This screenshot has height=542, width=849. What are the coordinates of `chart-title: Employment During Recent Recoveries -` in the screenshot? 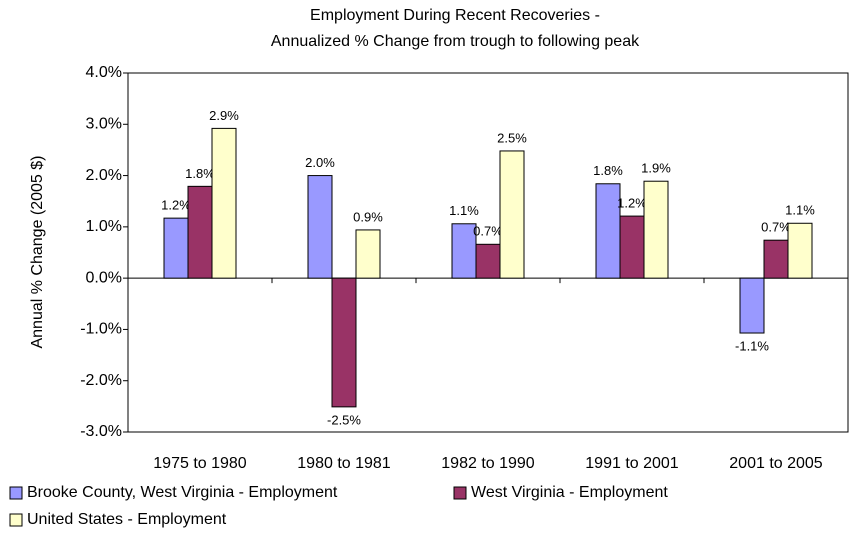 It's located at (455, 15).